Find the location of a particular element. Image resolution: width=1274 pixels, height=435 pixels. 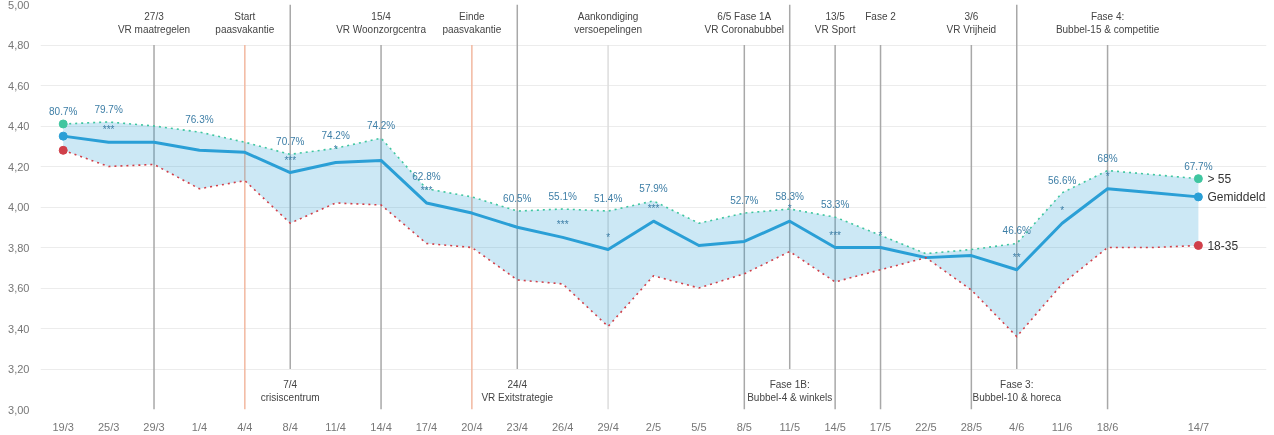

annotation: 58.3% is located at coordinates (790, 197).